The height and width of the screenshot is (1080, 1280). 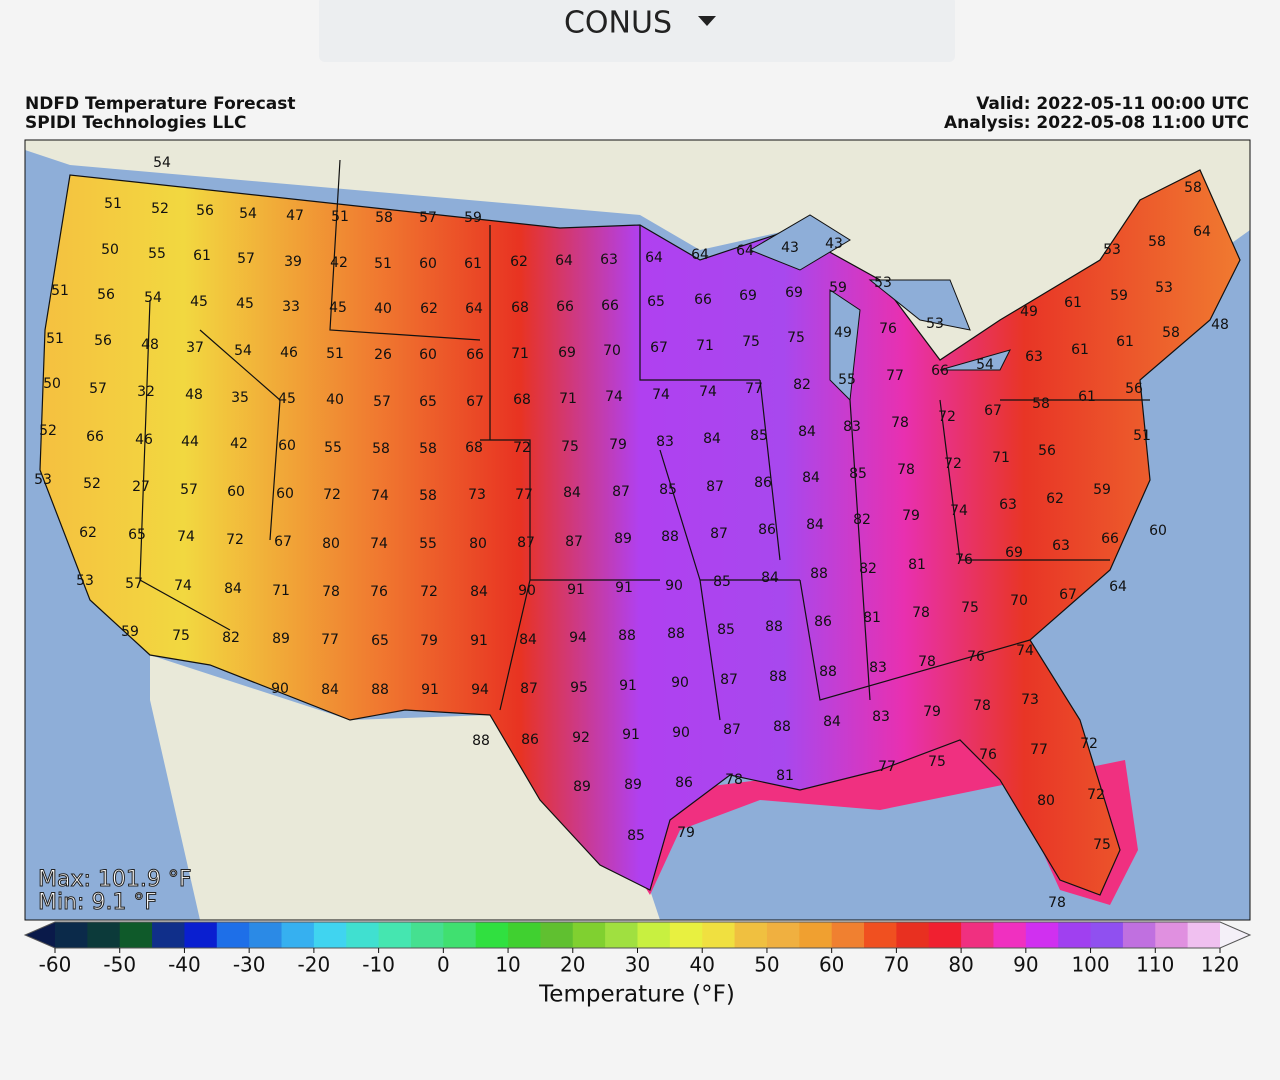 What do you see at coordinates (85, 581) in the screenshot?
I see `temperature-label: 53` at bounding box center [85, 581].